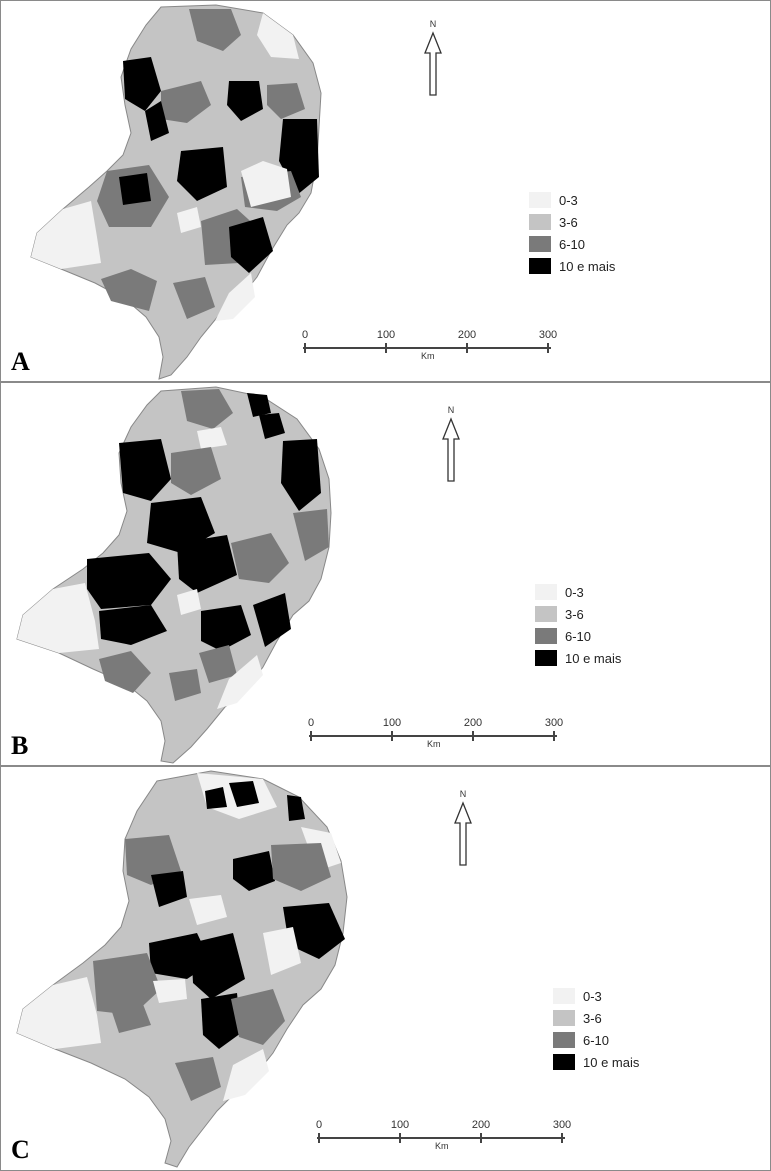 This screenshot has width=771, height=1171. What do you see at coordinates (20, 745) in the screenshot?
I see `panel-letter: B` at bounding box center [20, 745].